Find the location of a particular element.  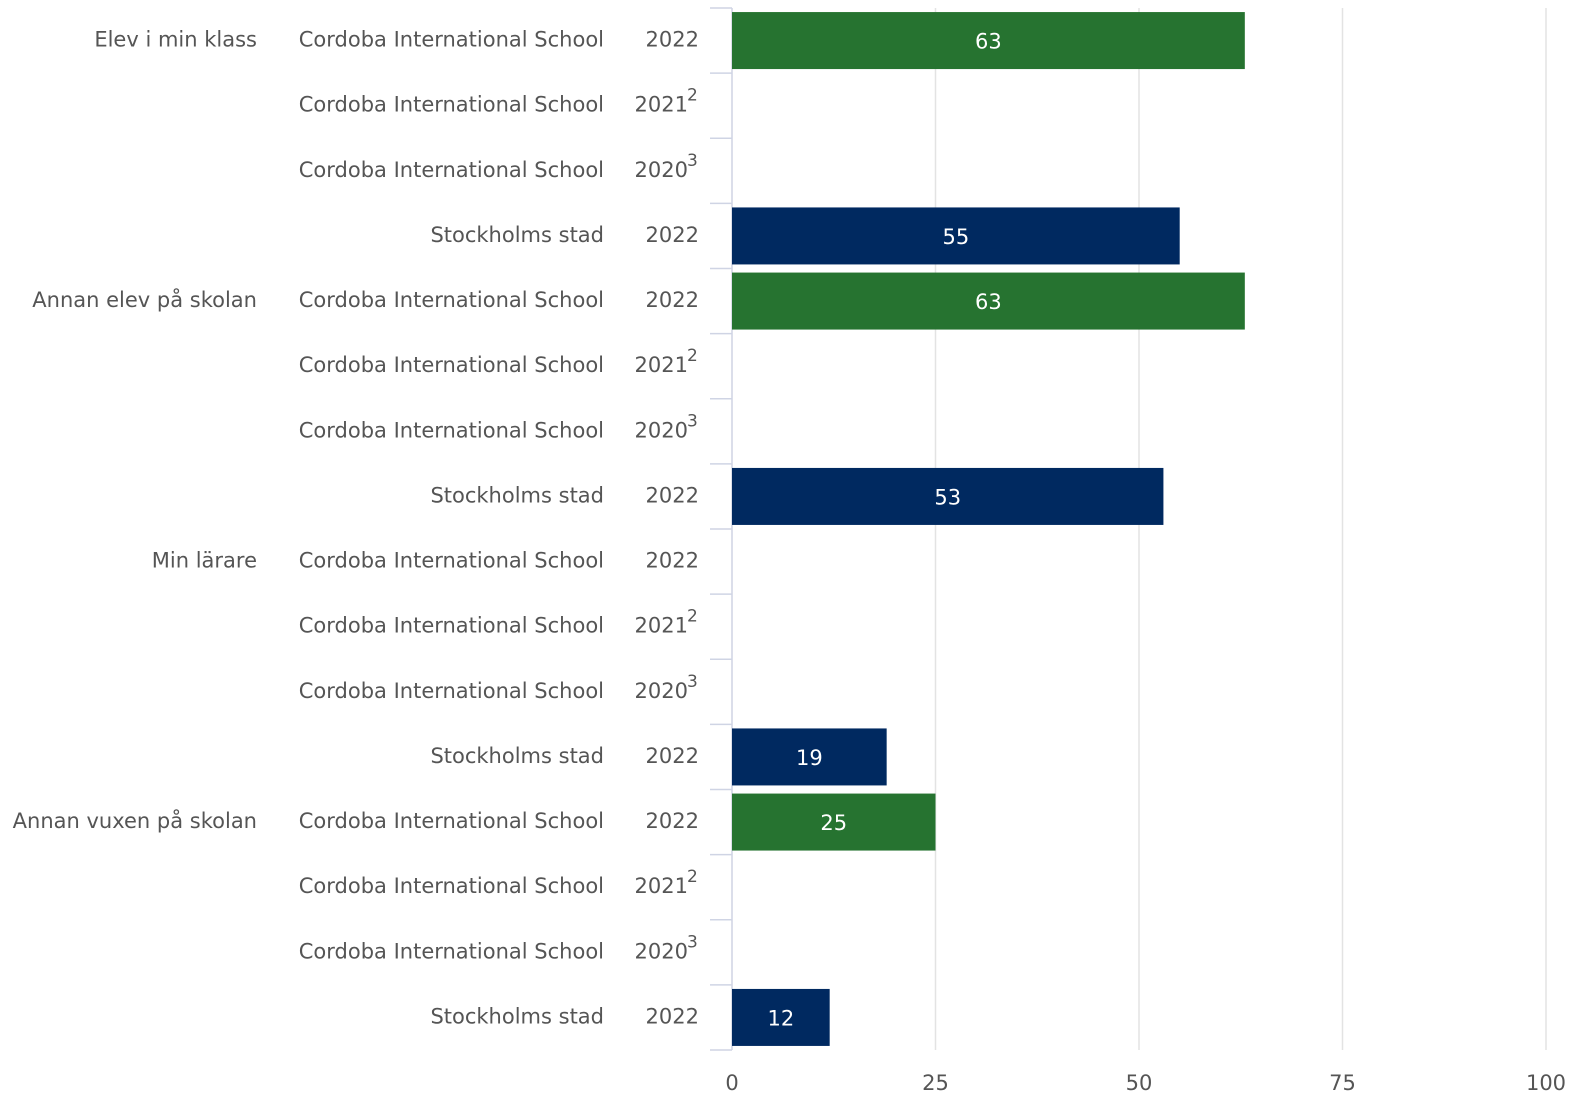

x-tick-label: 75 is located at coordinates (1342, 1083).